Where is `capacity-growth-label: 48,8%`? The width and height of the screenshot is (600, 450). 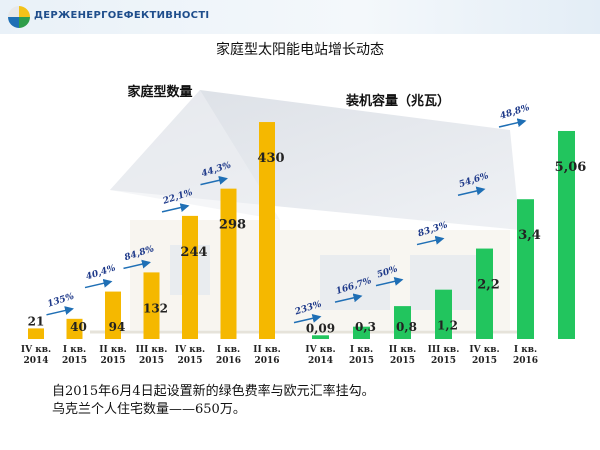
capacity-growth-label: 48,8% is located at coordinates (515, 112).